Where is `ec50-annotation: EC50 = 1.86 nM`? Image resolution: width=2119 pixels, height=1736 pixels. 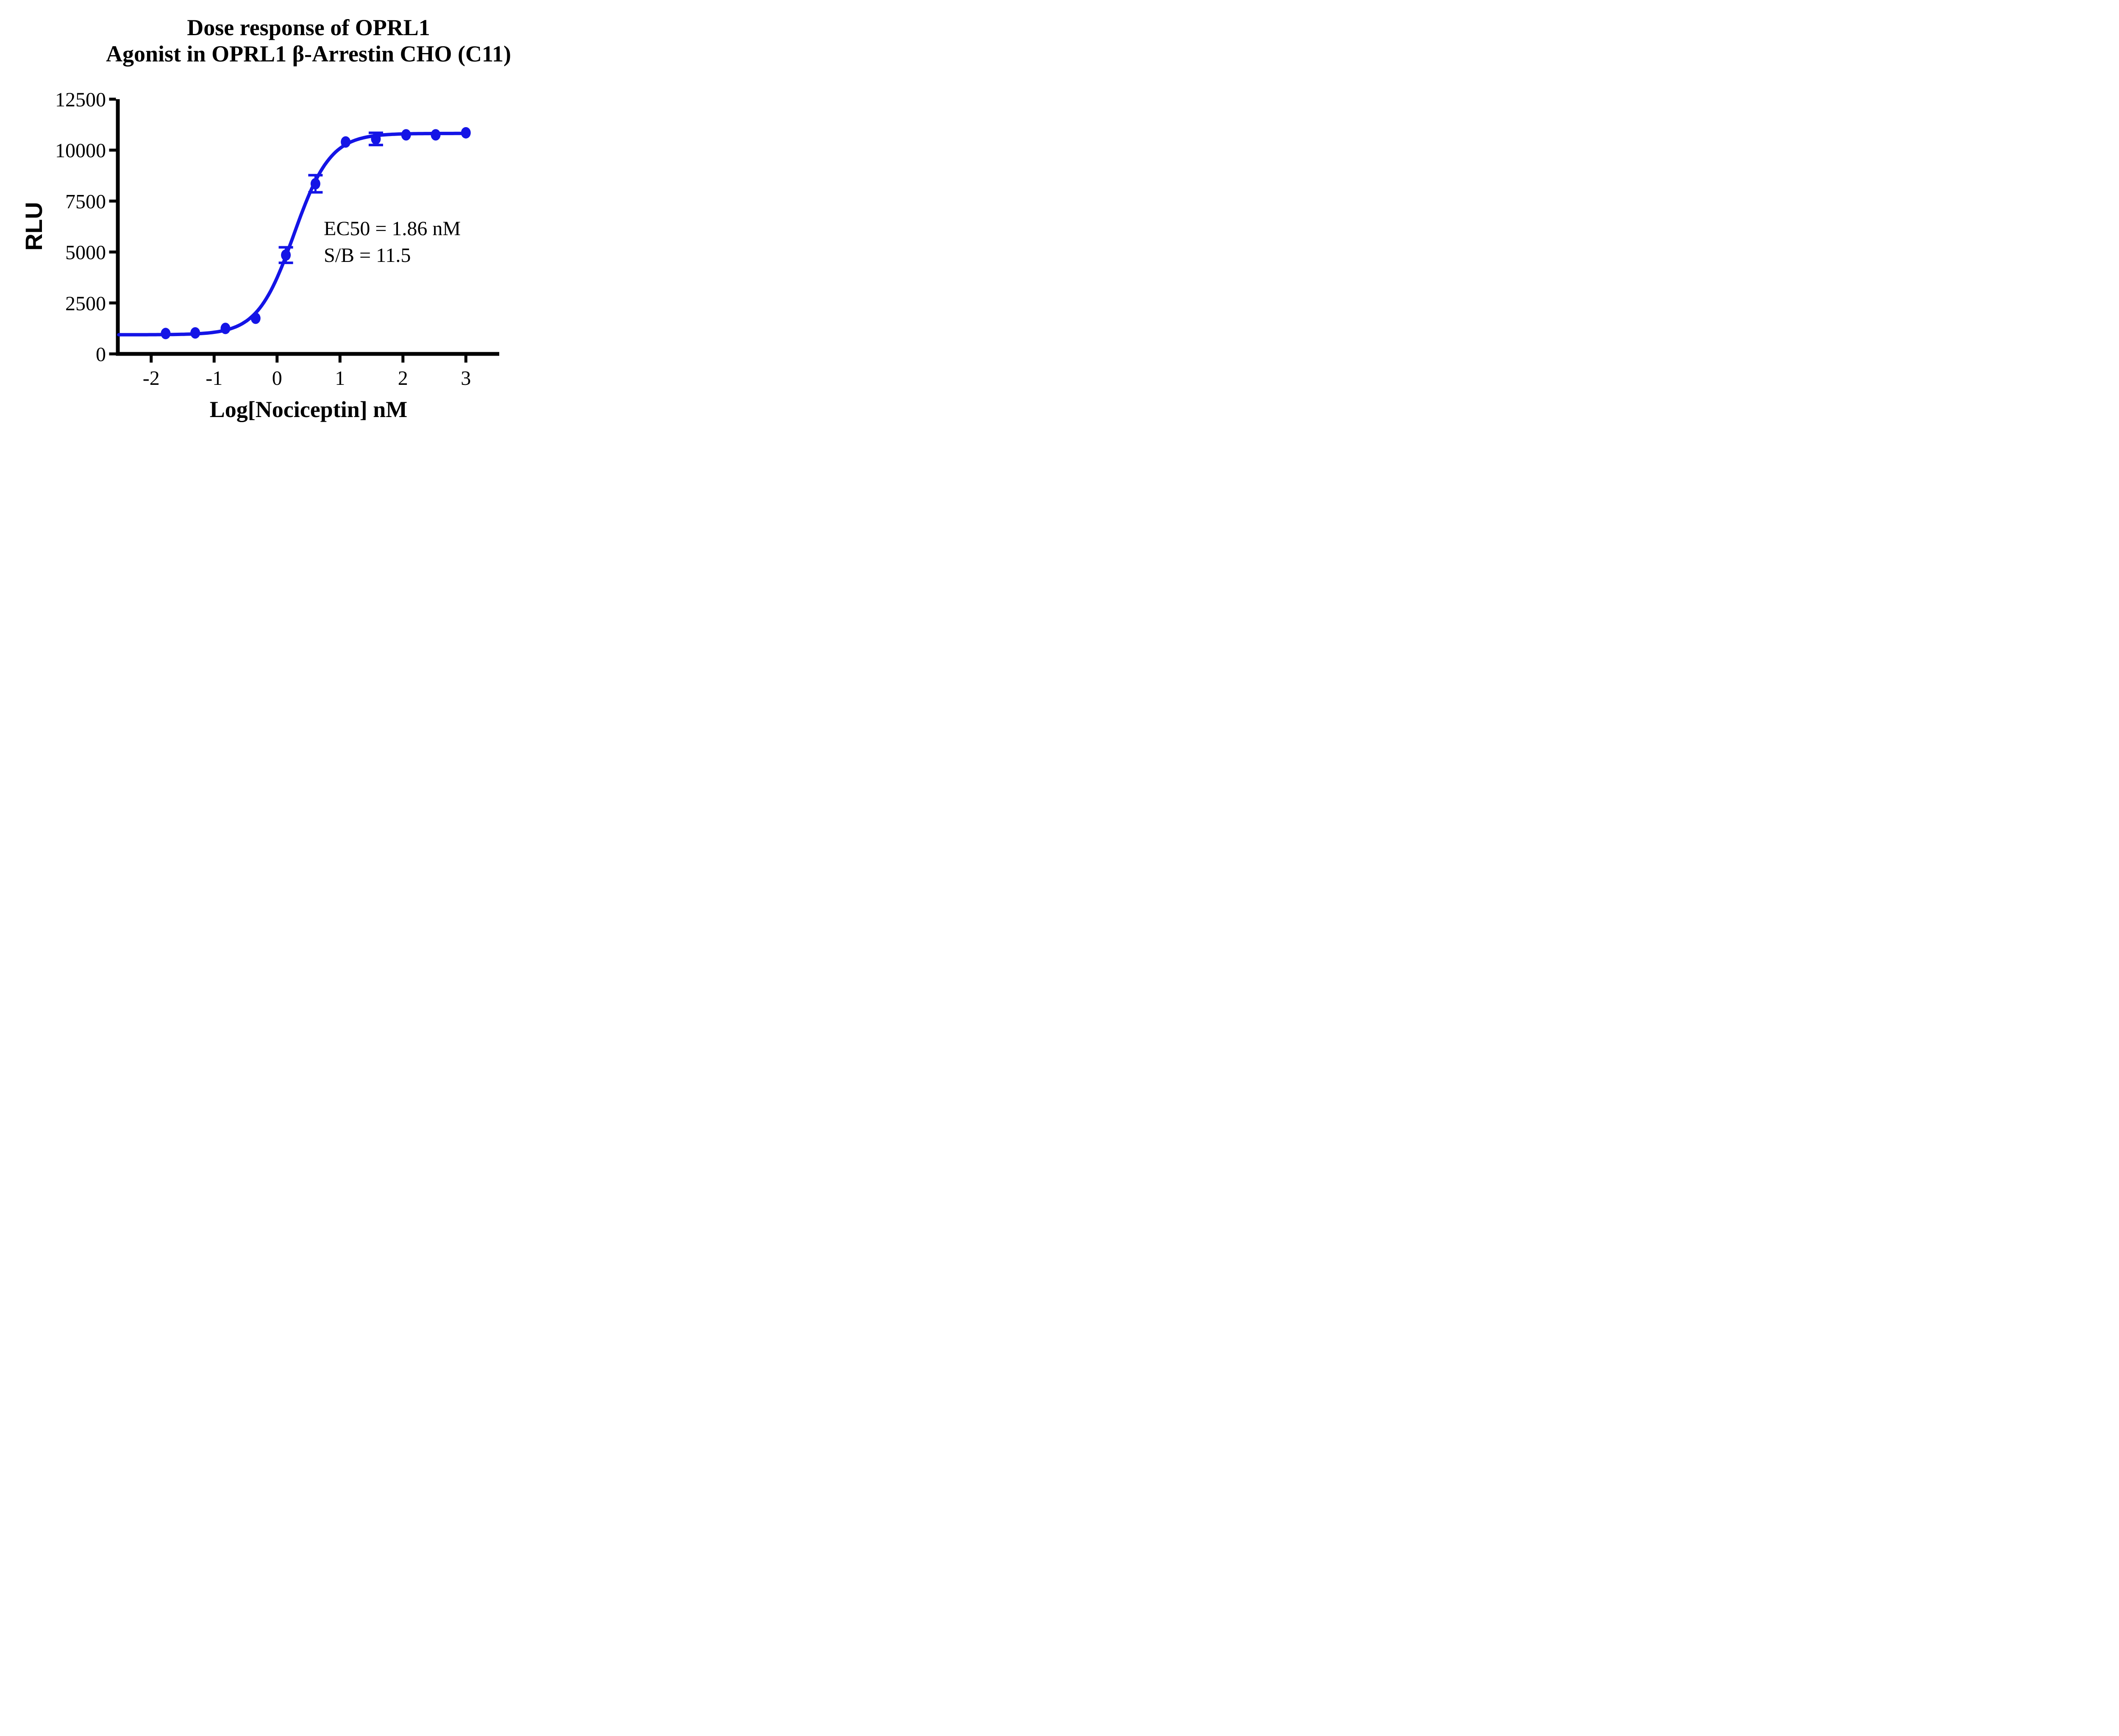
ec50-annotation: EC50 = 1.86 nM is located at coordinates (392, 228).